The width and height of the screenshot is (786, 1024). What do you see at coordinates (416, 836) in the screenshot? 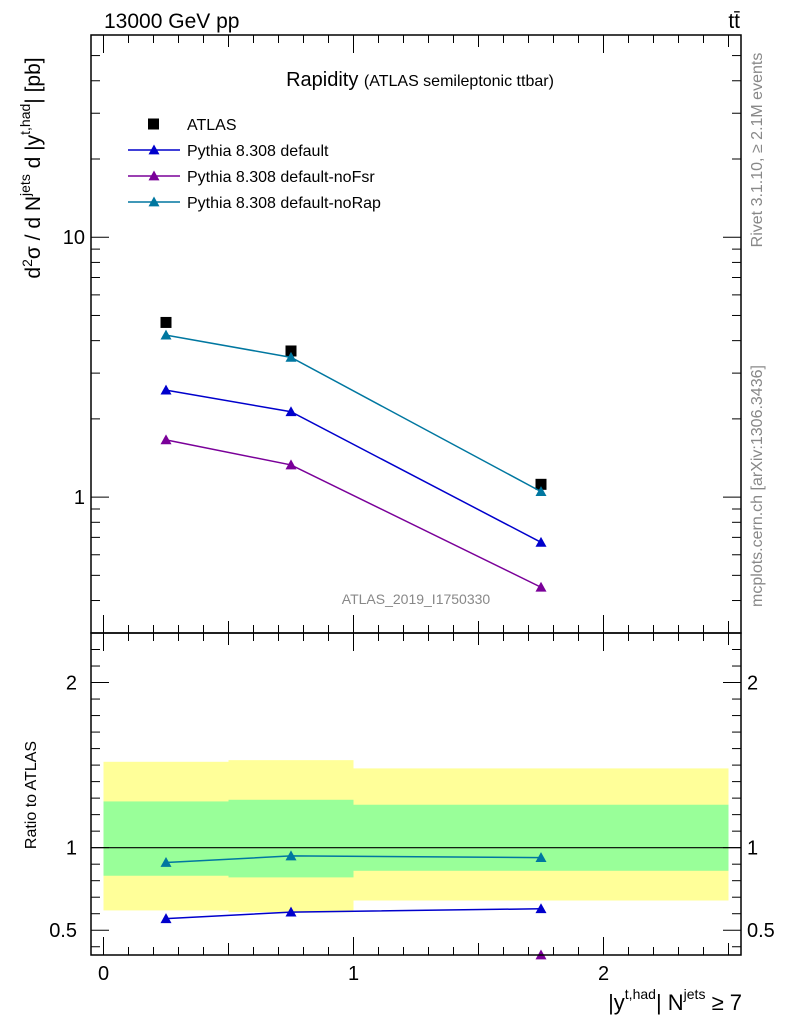
I see `ratio-uncertainty-bands` at bounding box center [416, 836].